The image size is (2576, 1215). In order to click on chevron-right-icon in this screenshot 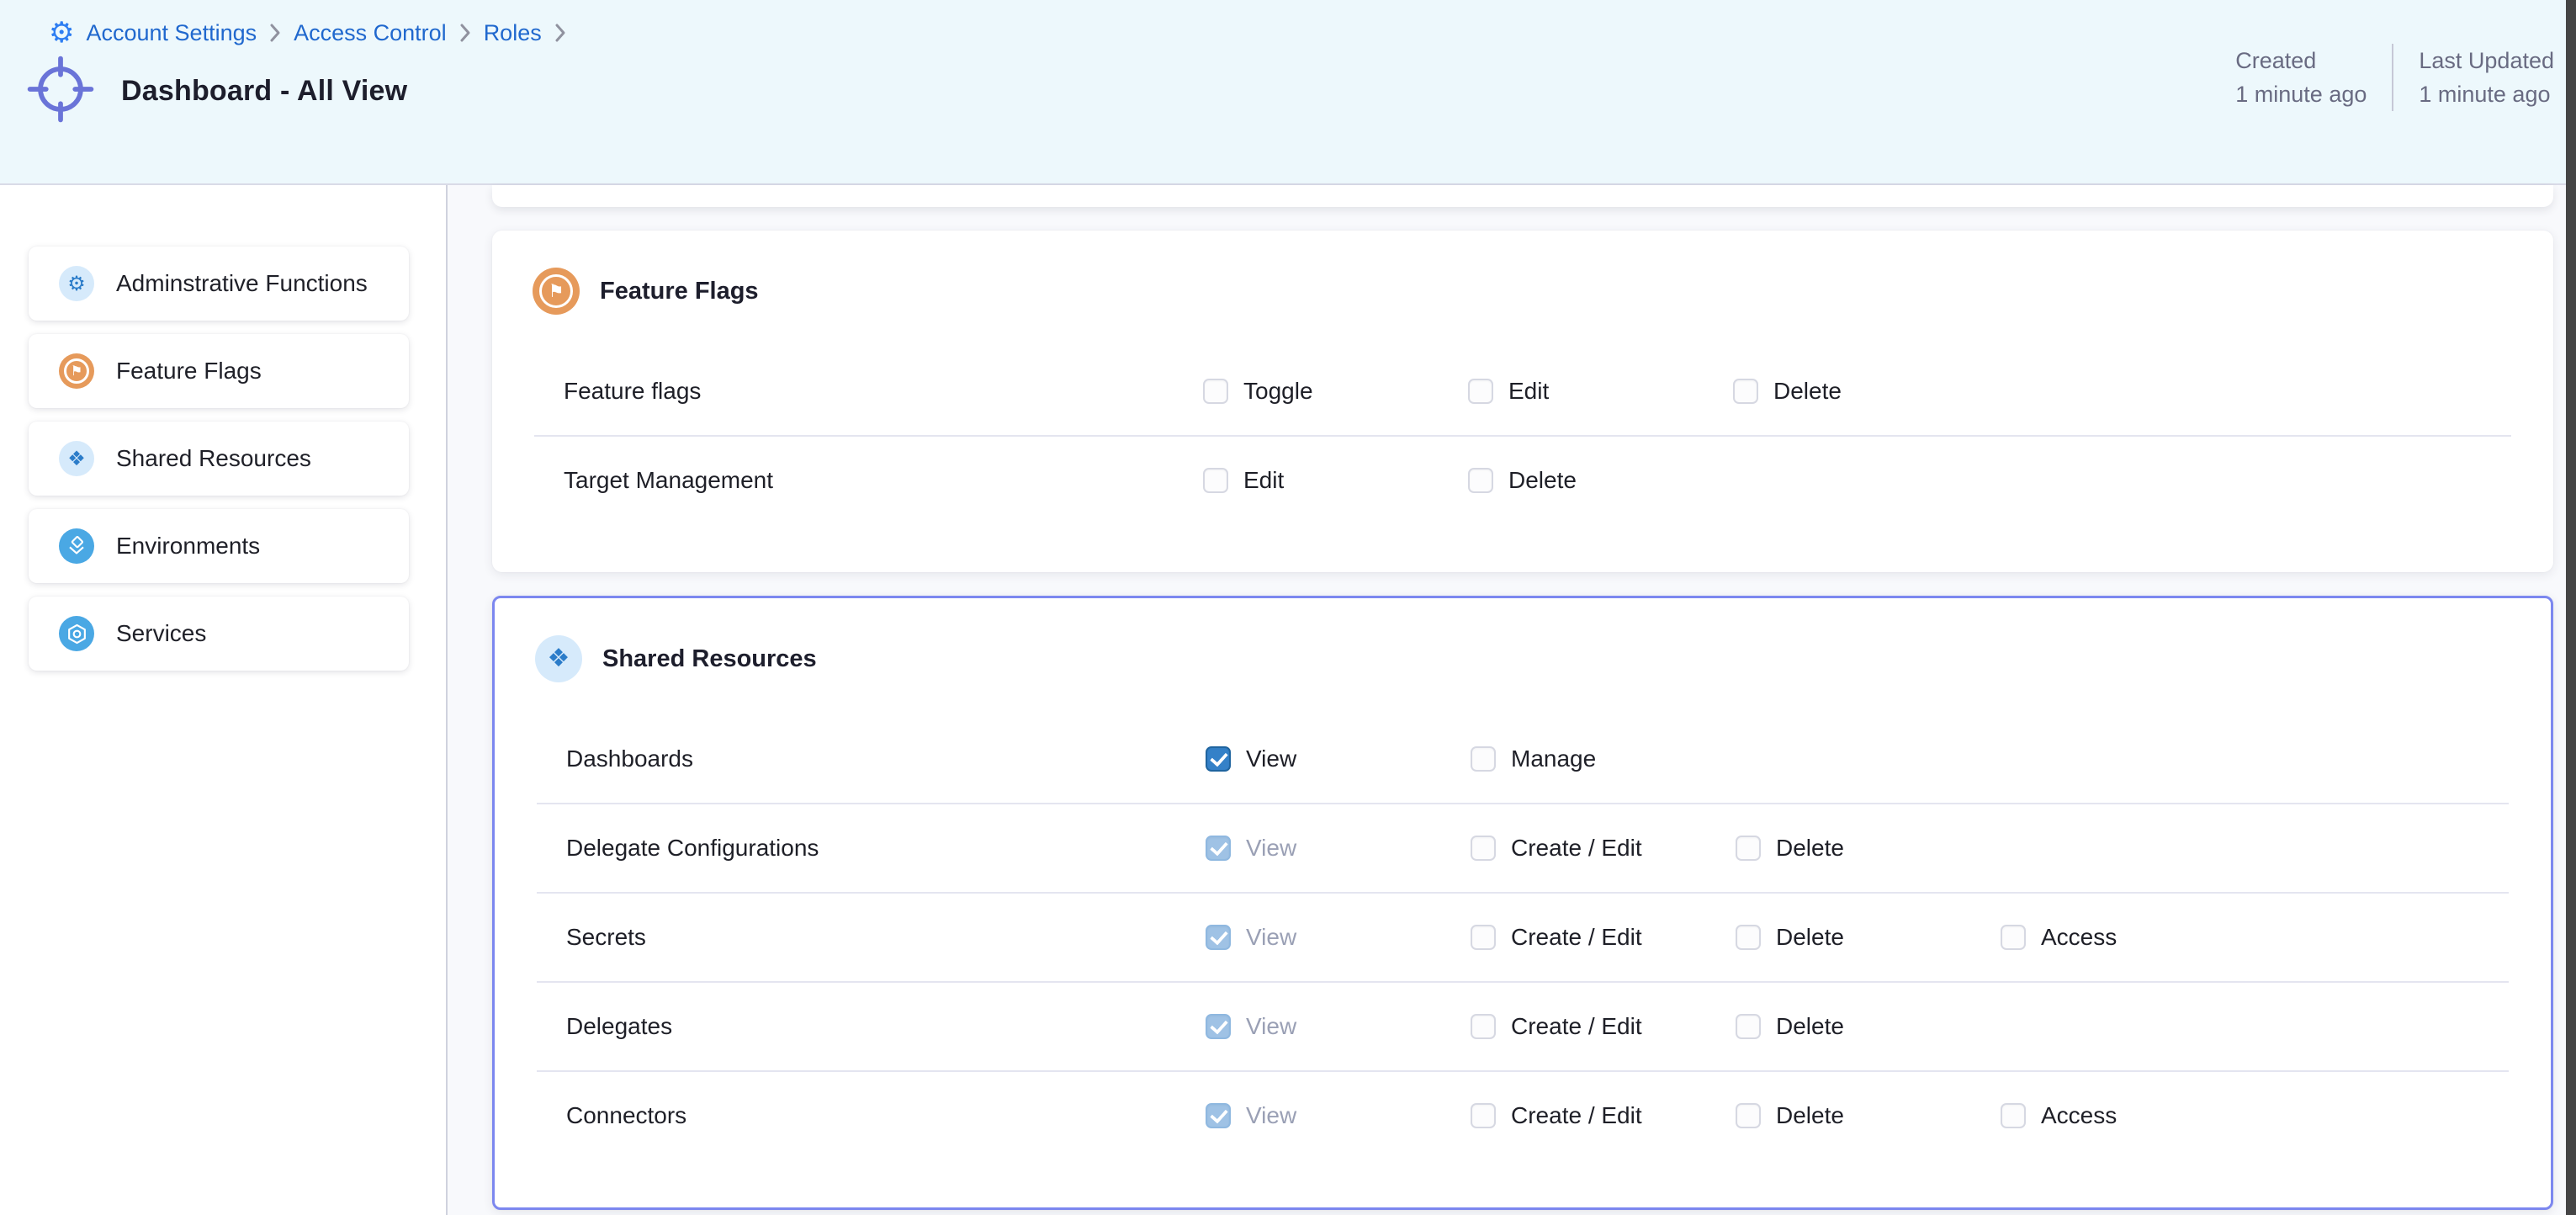, I will do `click(275, 33)`.